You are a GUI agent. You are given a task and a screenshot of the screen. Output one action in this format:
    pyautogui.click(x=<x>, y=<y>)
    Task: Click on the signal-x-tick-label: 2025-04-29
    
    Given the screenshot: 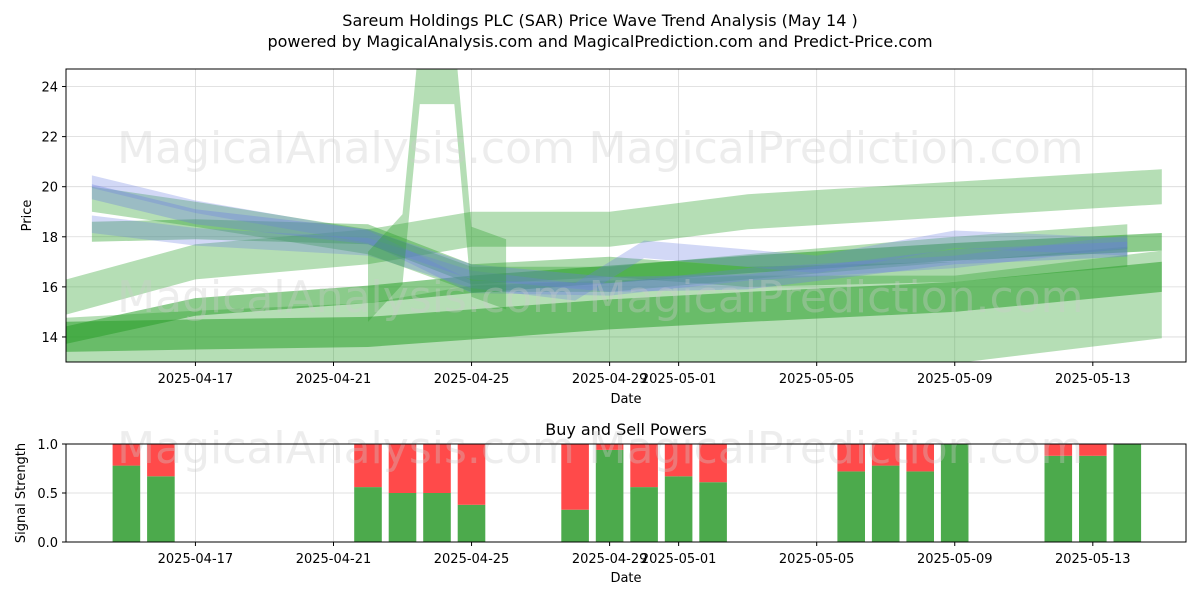 What is the action you would take?
    pyautogui.click(x=610, y=559)
    